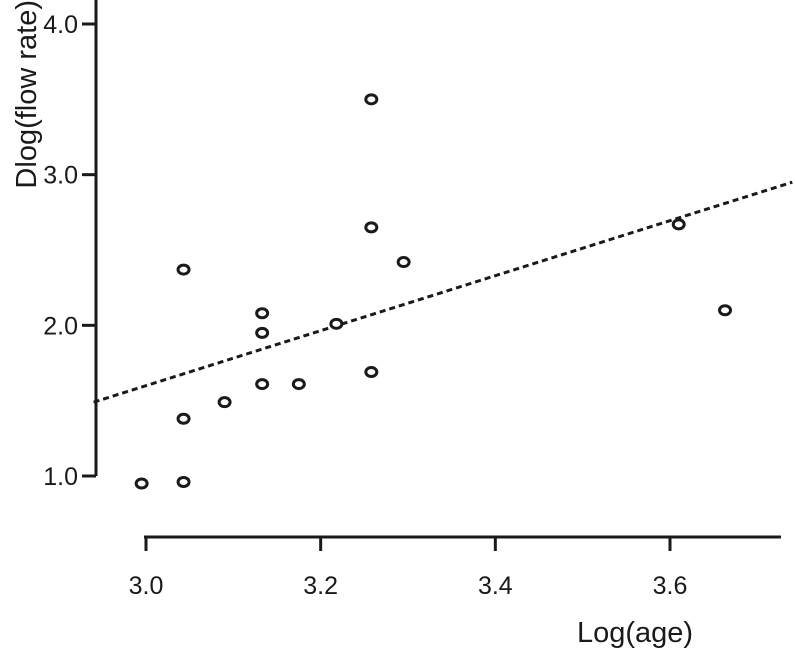 The height and width of the screenshot is (650, 795). I want to click on y-tick-label: 2.0, so click(60, 326).